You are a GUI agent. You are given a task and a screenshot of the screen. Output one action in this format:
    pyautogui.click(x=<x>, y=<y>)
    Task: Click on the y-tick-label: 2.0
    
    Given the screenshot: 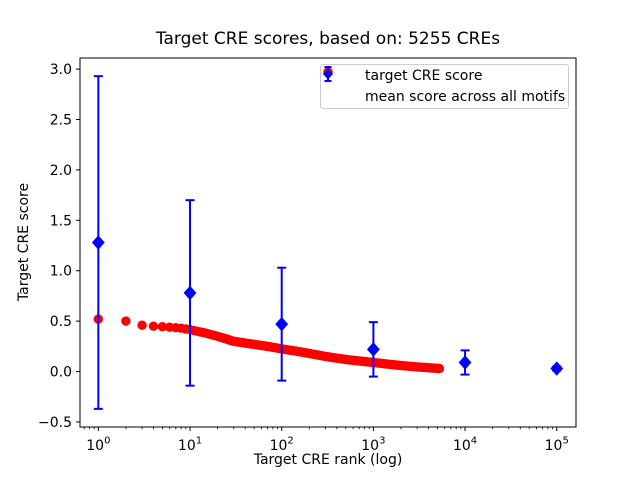 What is the action you would take?
    pyautogui.click(x=61, y=171)
    